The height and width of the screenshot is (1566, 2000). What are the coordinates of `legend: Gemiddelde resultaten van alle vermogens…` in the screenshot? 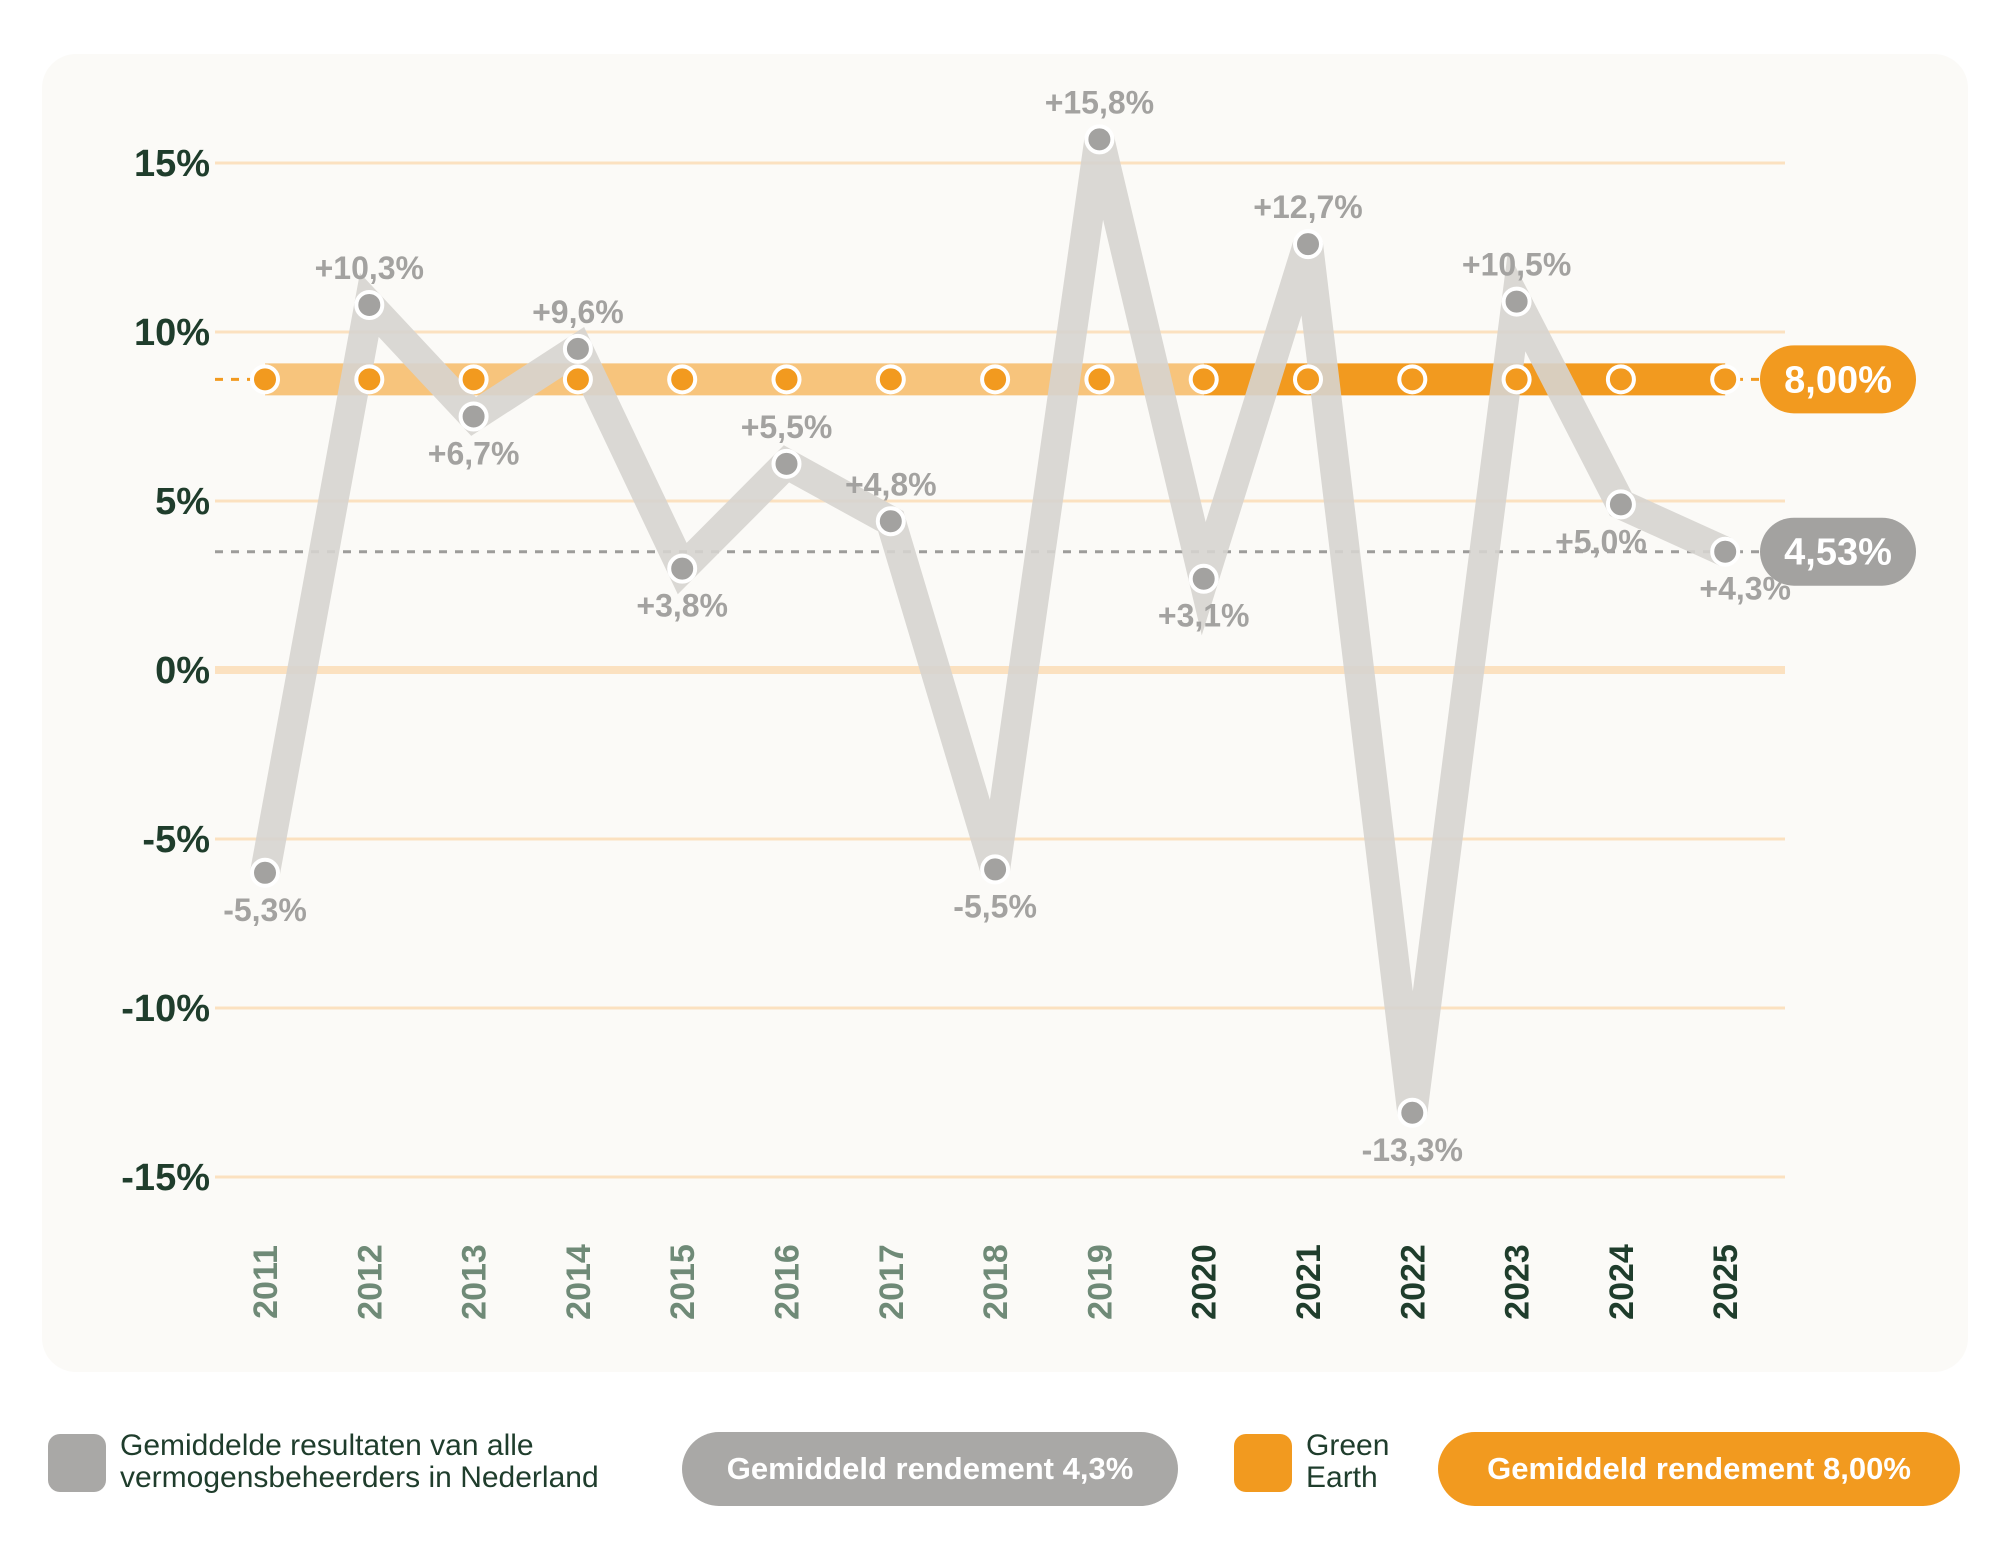 It's located at (1000, 1463).